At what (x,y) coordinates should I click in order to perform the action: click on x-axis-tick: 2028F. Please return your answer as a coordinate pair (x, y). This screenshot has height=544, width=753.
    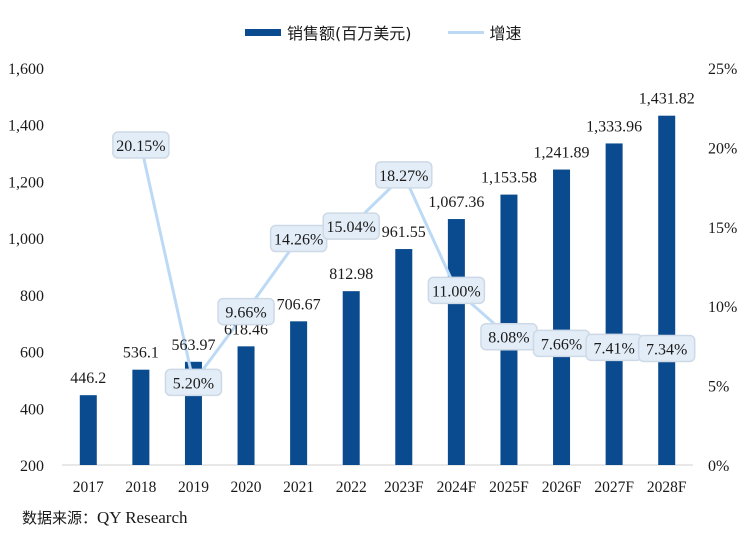
    Looking at the image, I should click on (667, 487).